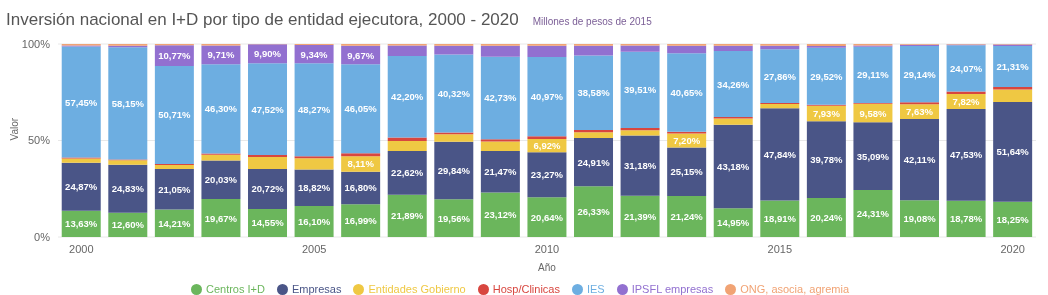 Image resolution: width=1048 pixels, height=295 pixels. What do you see at coordinates (175, 223) in the screenshot?
I see `data-label: 14,21%` at bounding box center [175, 223].